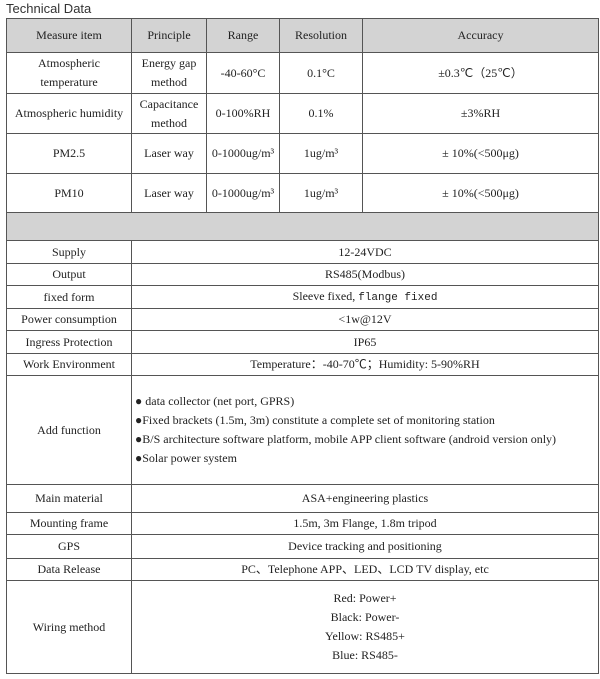  What do you see at coordinates (365, 274) in the screenshot?
I see `spec-value: RS485(Modbus)` at bounding box center [365, 274].